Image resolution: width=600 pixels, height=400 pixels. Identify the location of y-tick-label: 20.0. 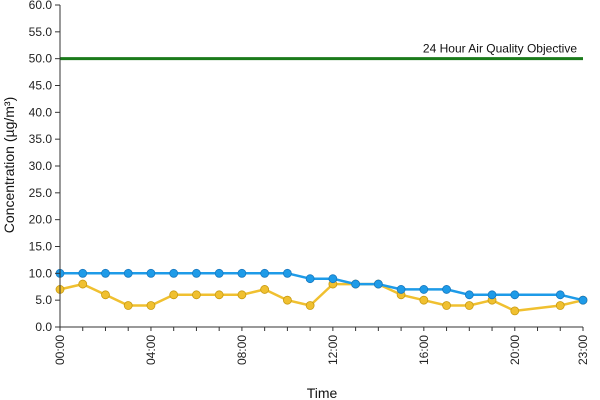
(41, 220).